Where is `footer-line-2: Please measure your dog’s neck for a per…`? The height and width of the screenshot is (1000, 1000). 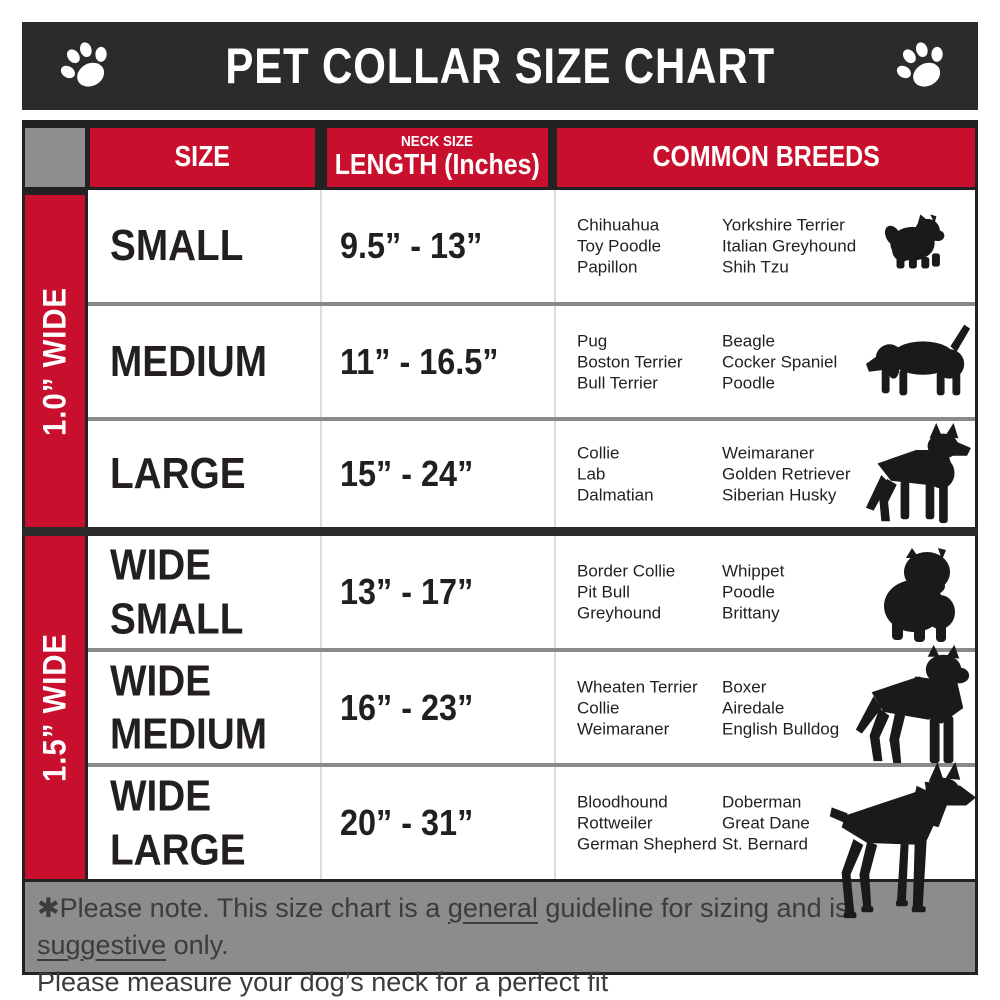 footer-line-2: Please measure your dog’s neck for a per… is located at coordinates (323, 982).